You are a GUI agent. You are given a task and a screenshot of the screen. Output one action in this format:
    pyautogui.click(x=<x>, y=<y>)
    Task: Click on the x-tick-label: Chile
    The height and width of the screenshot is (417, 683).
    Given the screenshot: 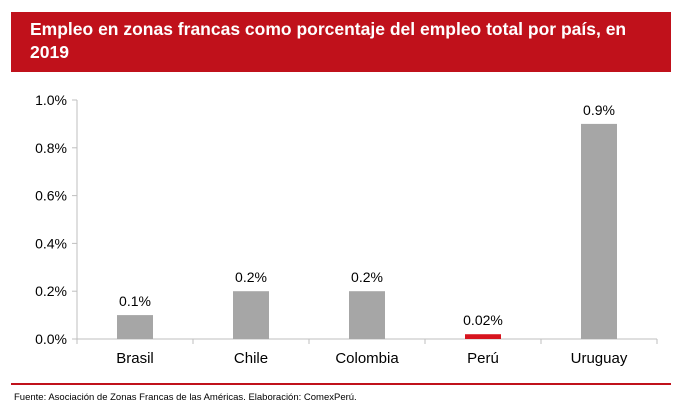 What is the action you would take?
    pyautogui.click(x=251, y=358)
    